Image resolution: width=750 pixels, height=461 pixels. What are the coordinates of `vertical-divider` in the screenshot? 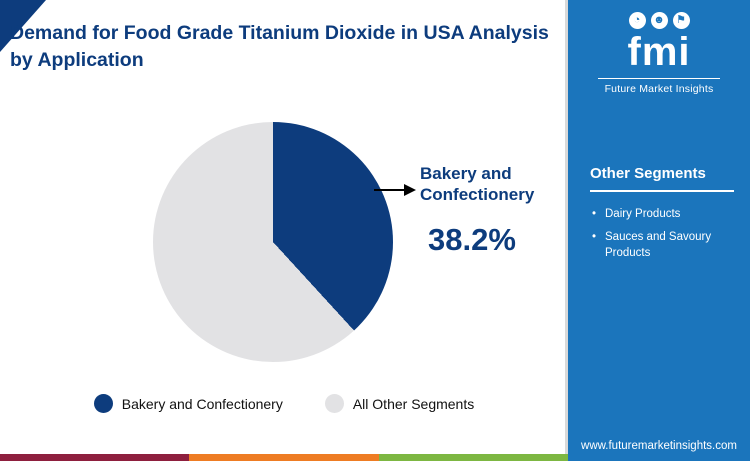 It's located at (566, 230).